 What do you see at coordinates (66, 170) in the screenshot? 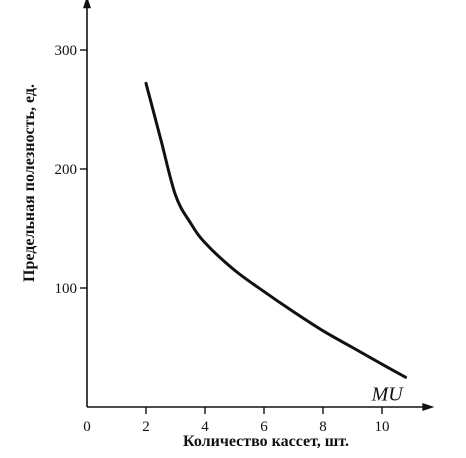
I see `y-tick-label: 200` at bounding box center [66, 170].